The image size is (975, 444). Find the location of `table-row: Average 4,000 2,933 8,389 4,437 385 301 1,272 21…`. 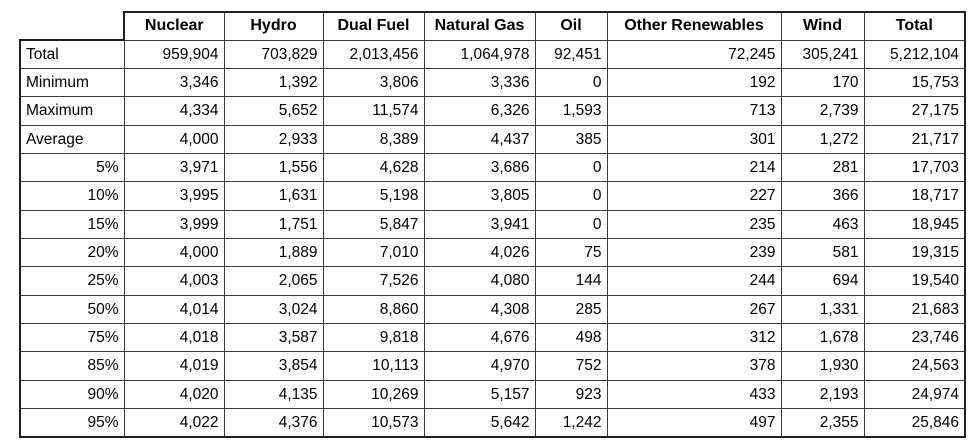

table-row: Average 4,000 2,933 8,389 4,437 385 301 1,272 21… is located at coordinates (492, 139).